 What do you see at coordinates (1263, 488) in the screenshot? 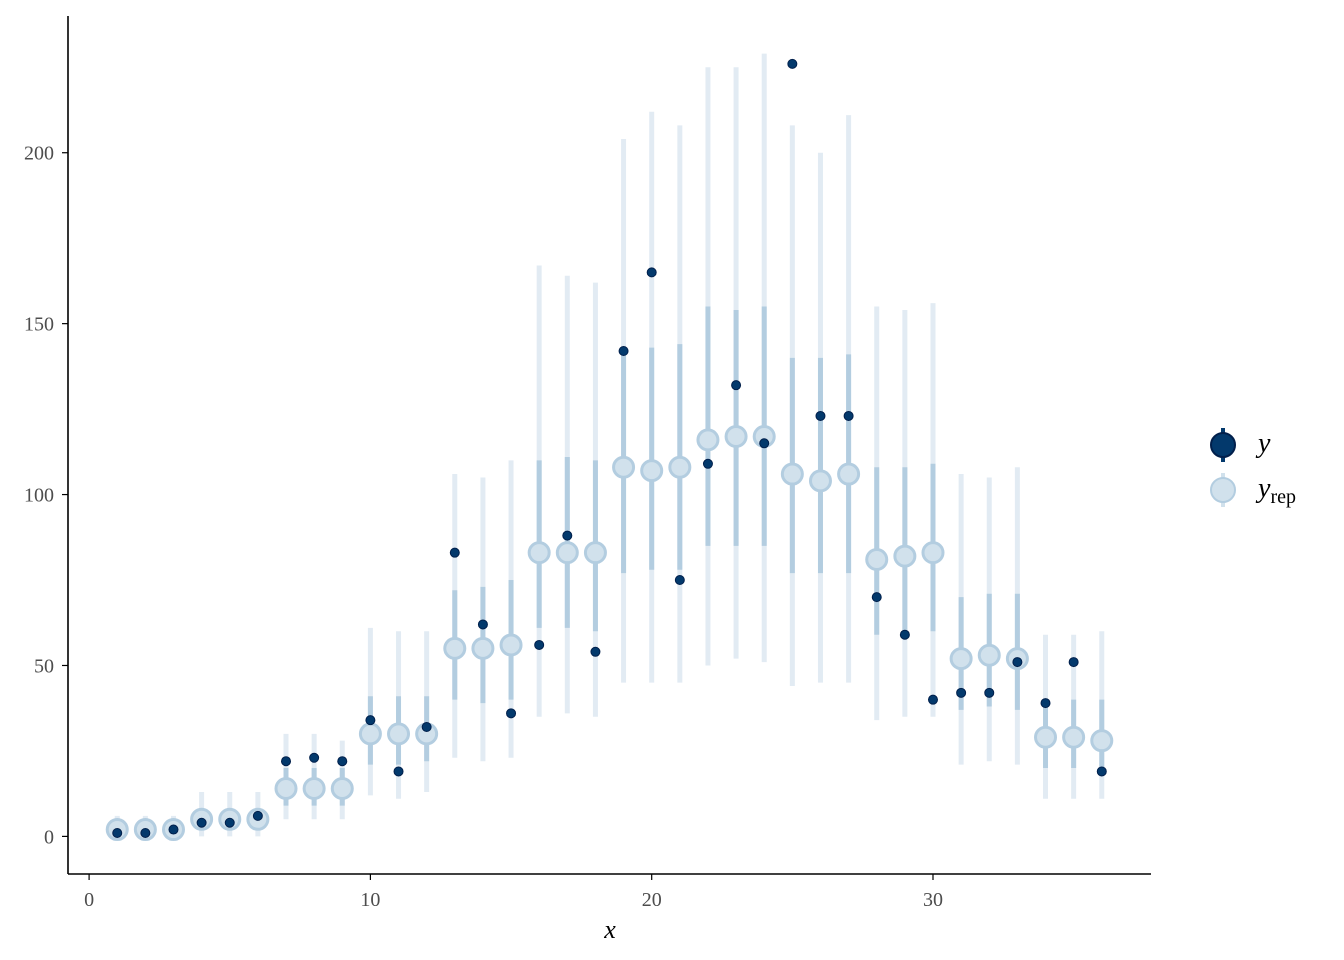
I see `legend-y-rep-main: y` at bounding box center [1263, 488].